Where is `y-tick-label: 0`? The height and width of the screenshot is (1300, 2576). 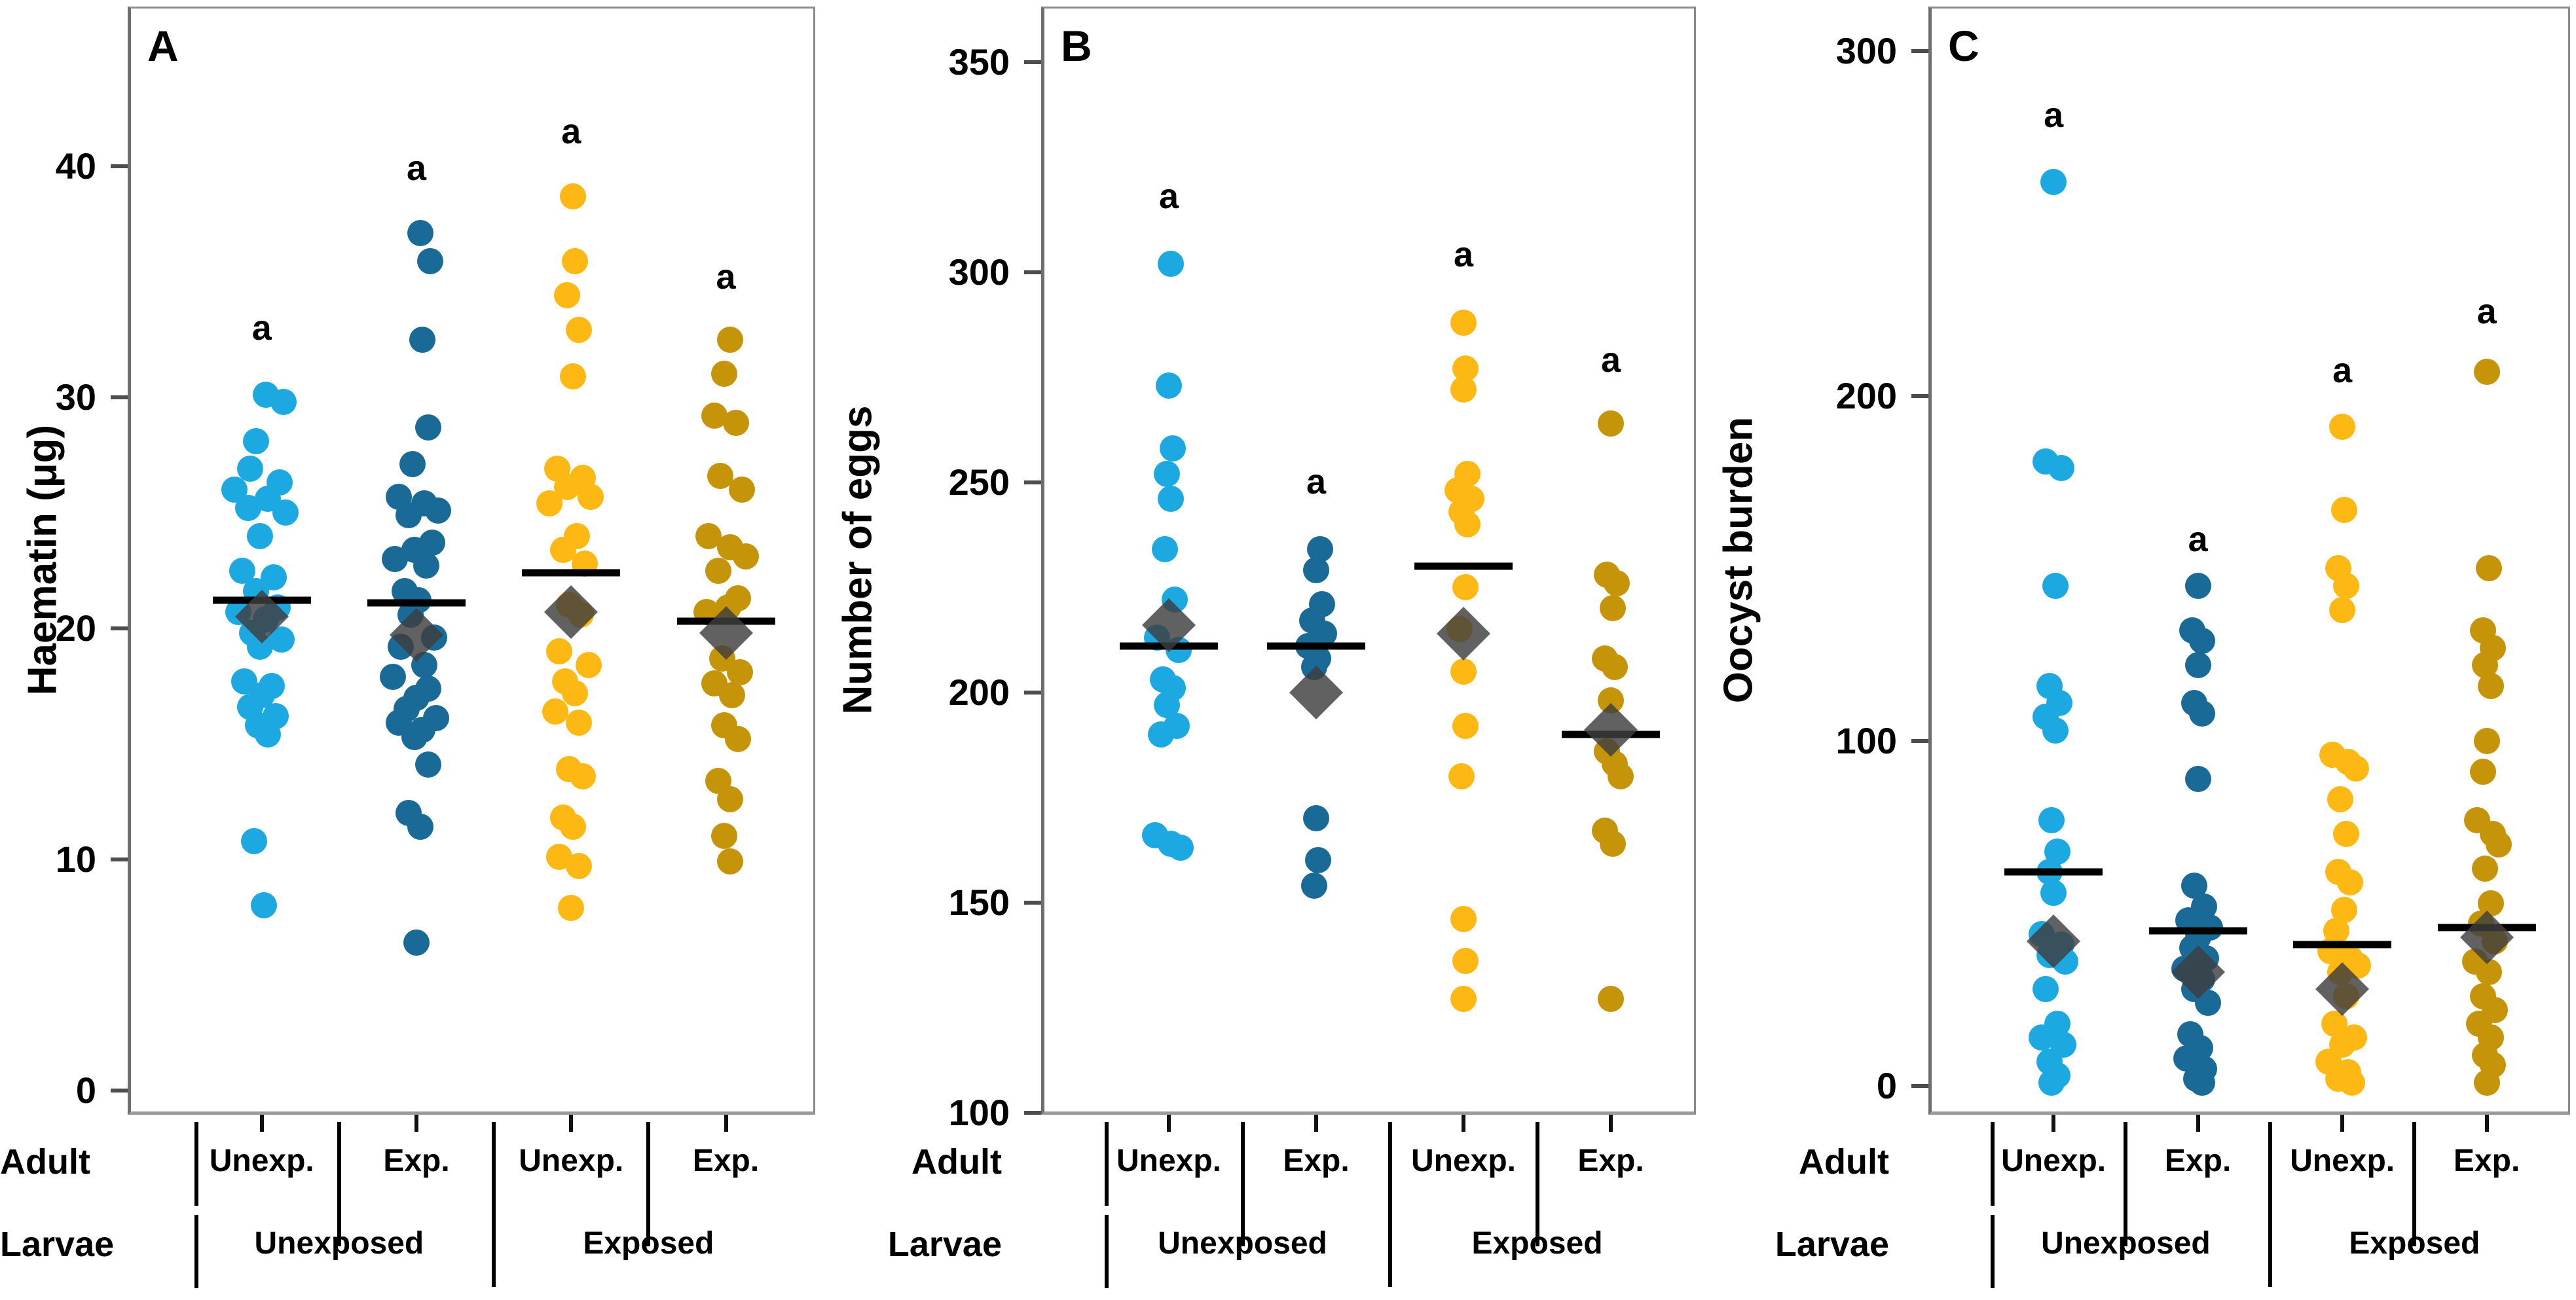 y-tick-label: 0 is located at coordinates (86, 1090).